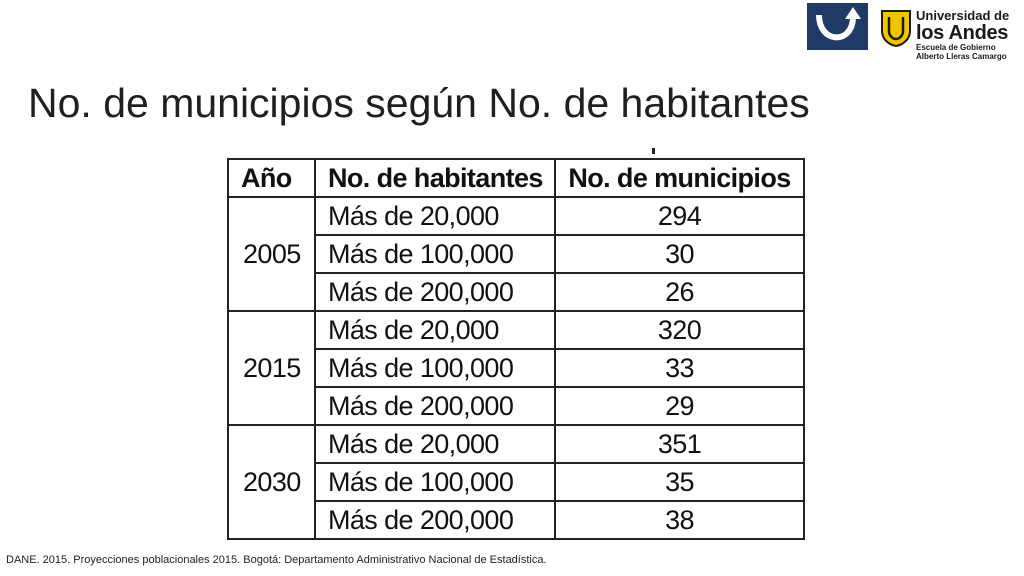 This screenshot has height=576, width=1024. I want to click on table-row: Más de 200,000 38, so click(516, 520).